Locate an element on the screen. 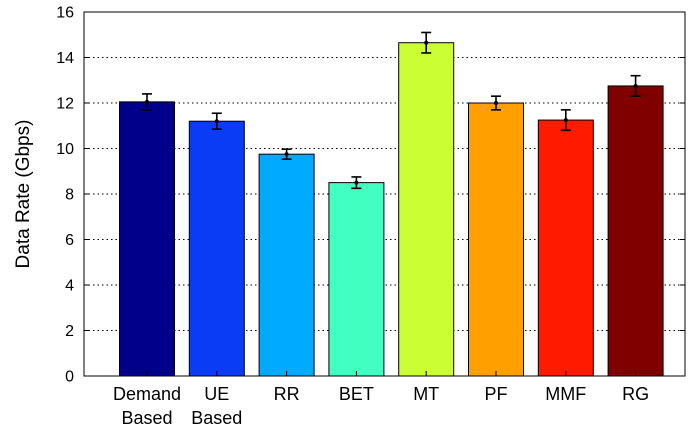 The width and height of the screenshot is (693, 428). y-tick-label-2: 2 is located at coordinates (69, 331).